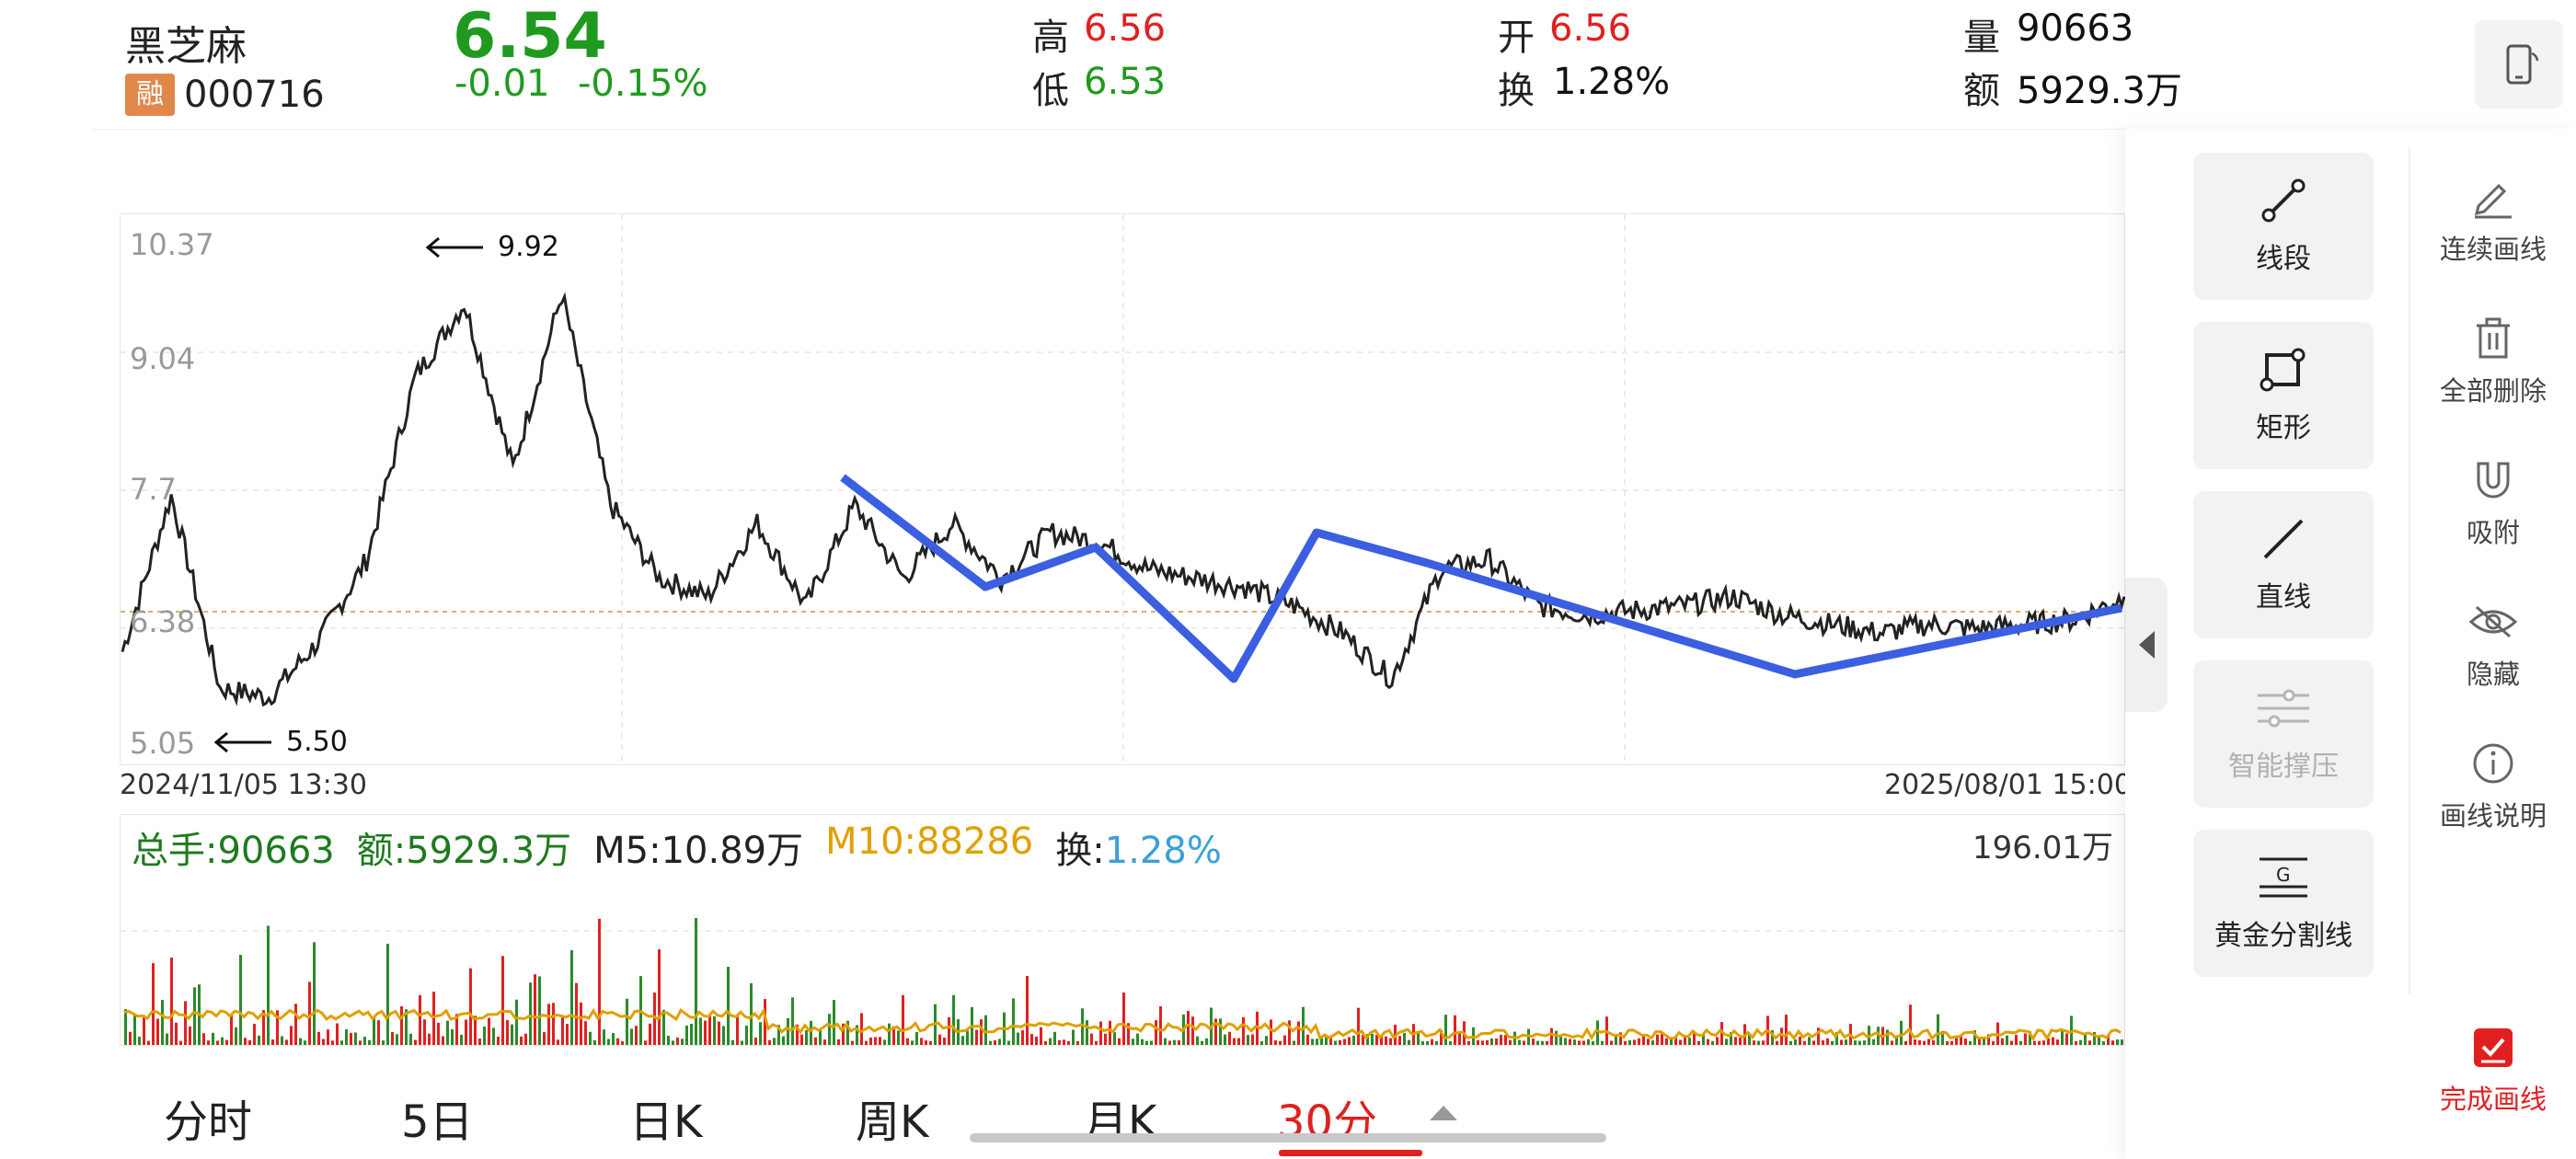 The width and height of the screenshot is (2576, 1159). Describe the element at coordinates (2493, 646) in the screenshot. I see `hide-button: 隐藏` at that location.